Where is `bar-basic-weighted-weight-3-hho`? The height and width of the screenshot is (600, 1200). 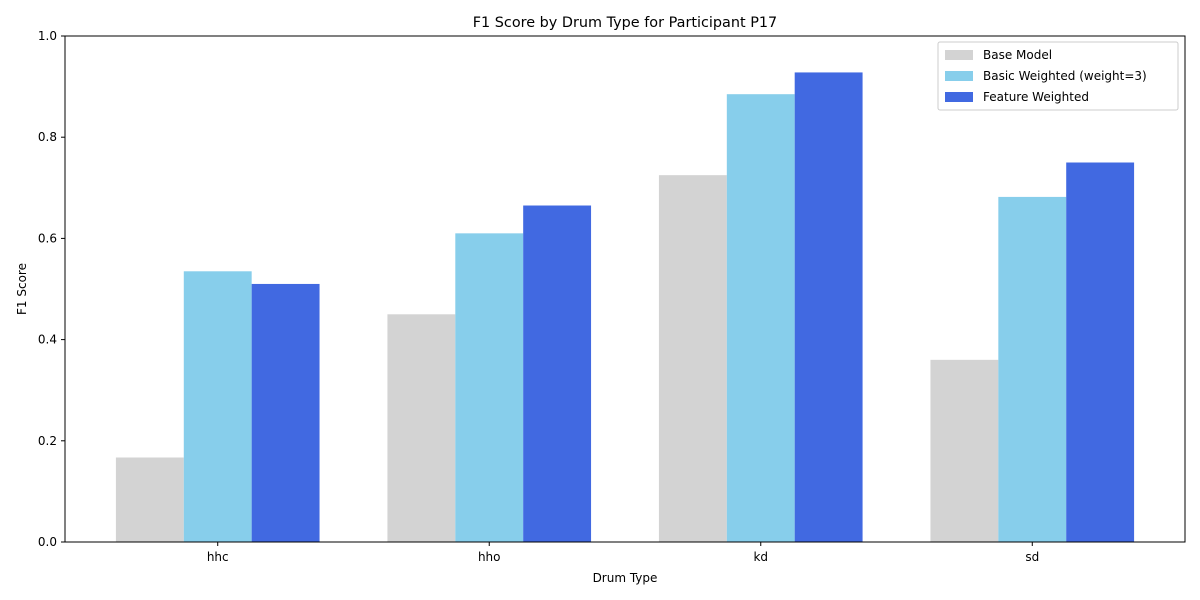 bar-basic-weighted-weight-3-hho is located at coordinates (489, 387).